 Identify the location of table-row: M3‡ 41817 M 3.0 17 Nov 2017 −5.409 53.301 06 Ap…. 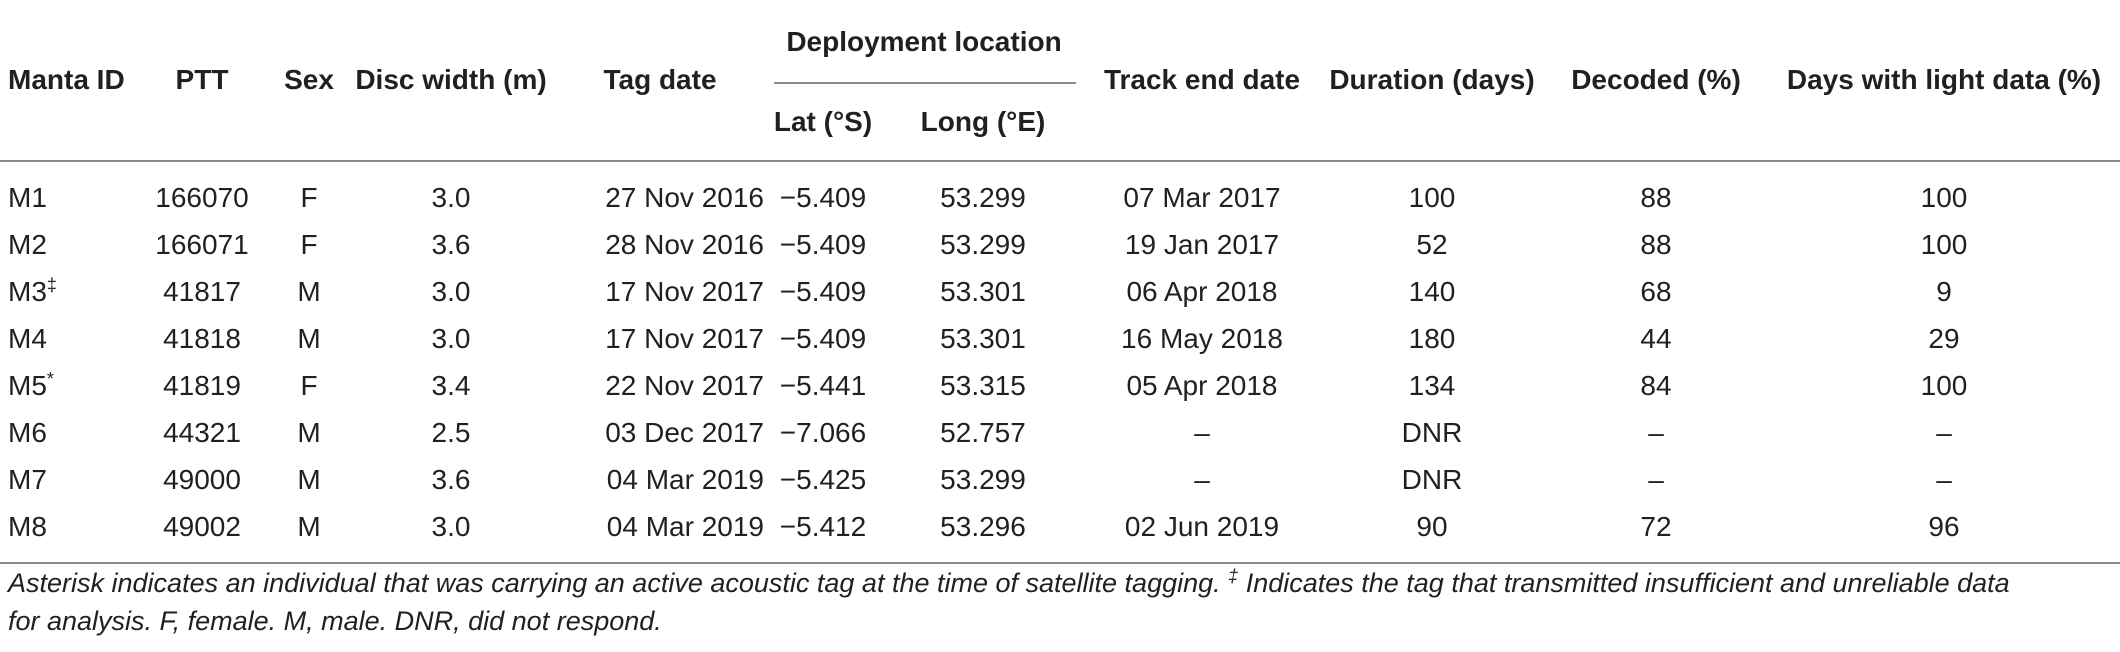
(1060, 291).